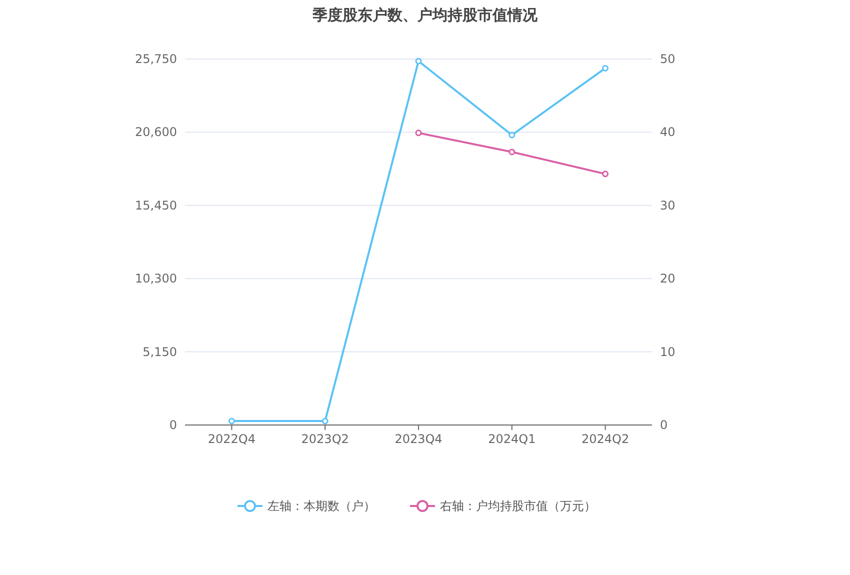 The image size is (850, 575). I want to click on chart-title: 季度股东户数、户均持股市值情况, so click(425, 15).